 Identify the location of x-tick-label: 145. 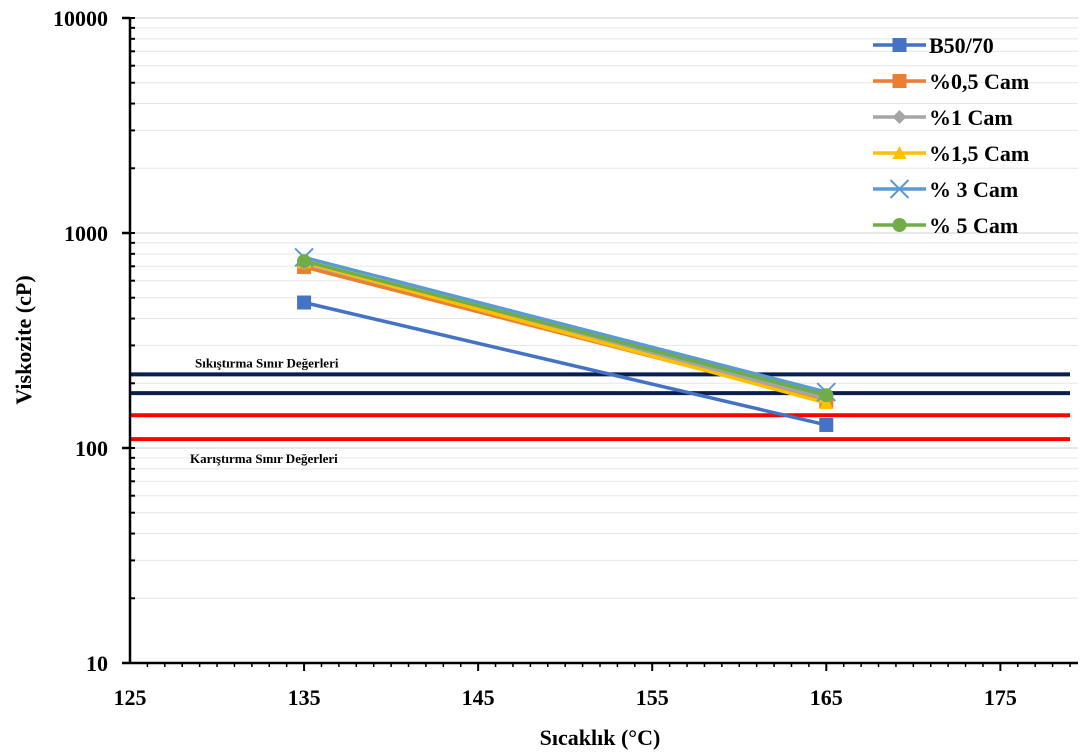
(478, 697).